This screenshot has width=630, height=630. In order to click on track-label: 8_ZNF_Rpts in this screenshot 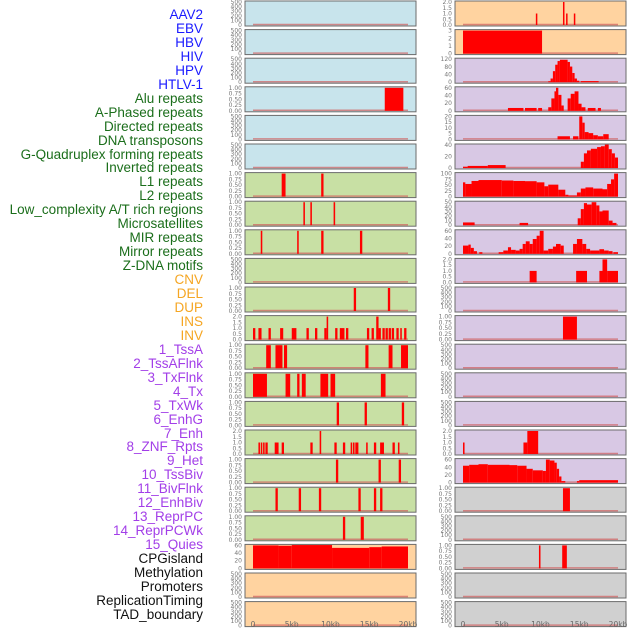, I will do `click(164, 447)`.